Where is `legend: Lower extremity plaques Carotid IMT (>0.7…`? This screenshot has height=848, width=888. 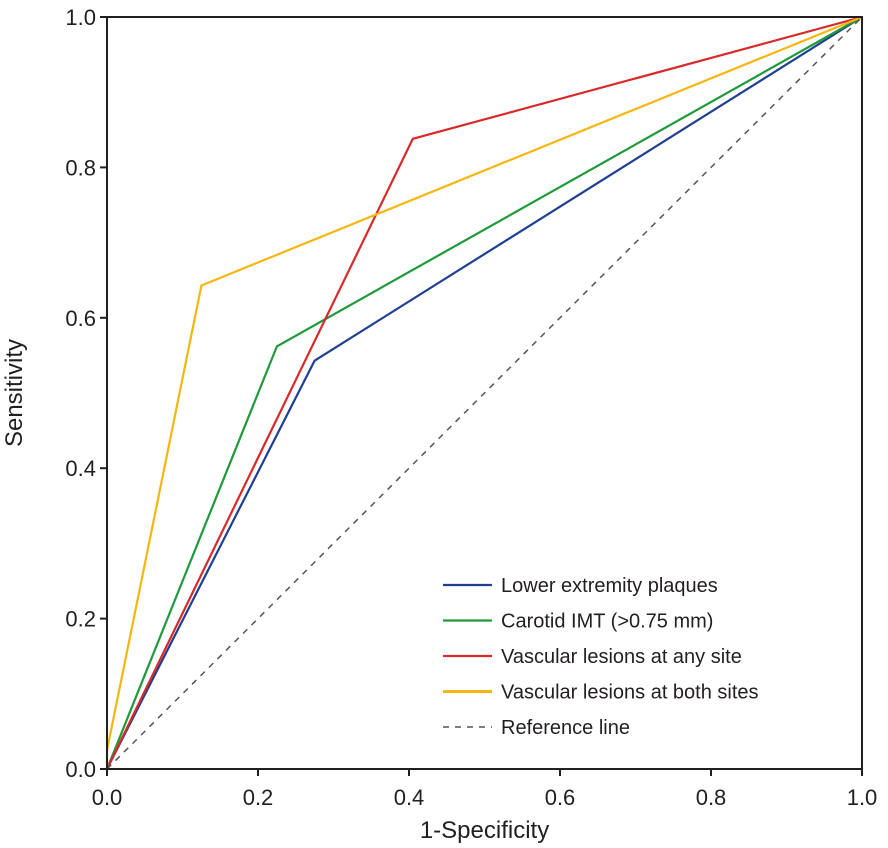 legend: Lower extremity plaques Carotid IMT (>0.7… is located at coordinates (601, 657).